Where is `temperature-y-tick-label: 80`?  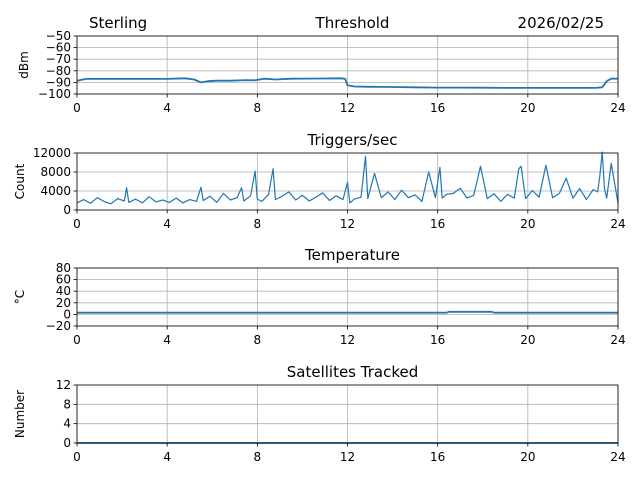 temperature-y-tick-label: 80 is located at coordinates (63, 268).